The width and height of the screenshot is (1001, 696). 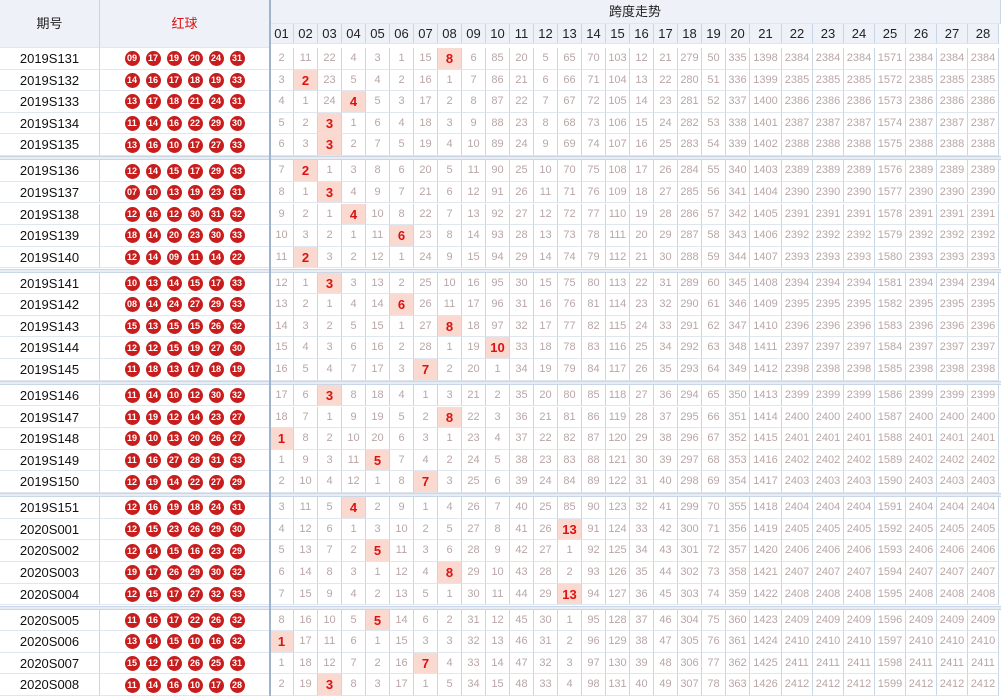 I want to click on table-row-period: 2020S005, so click(x=50, y=620).